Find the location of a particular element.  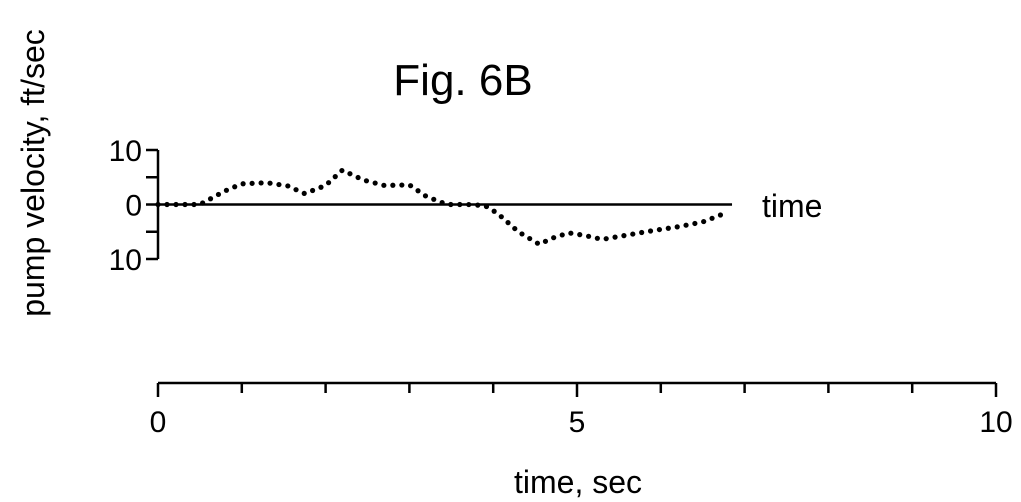

x-axis-label: time, sec is located at coordinates (578, 482).